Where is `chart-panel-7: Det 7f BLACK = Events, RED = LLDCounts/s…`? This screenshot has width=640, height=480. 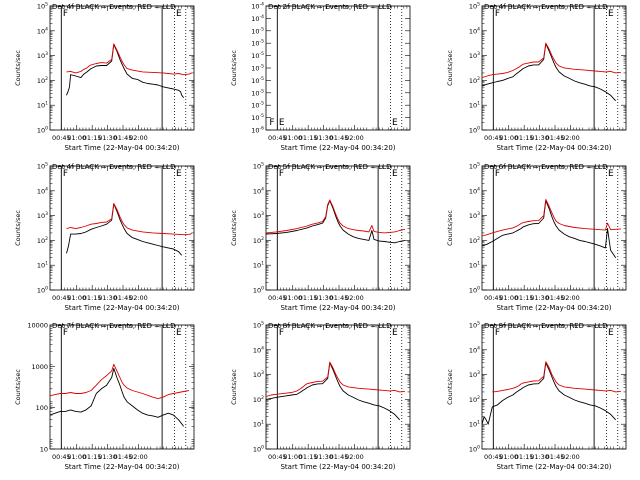
chart-panel-7: Det 7f BLACK = Events, RED = LLDCounts/s… is located at coordinates (104, 396).